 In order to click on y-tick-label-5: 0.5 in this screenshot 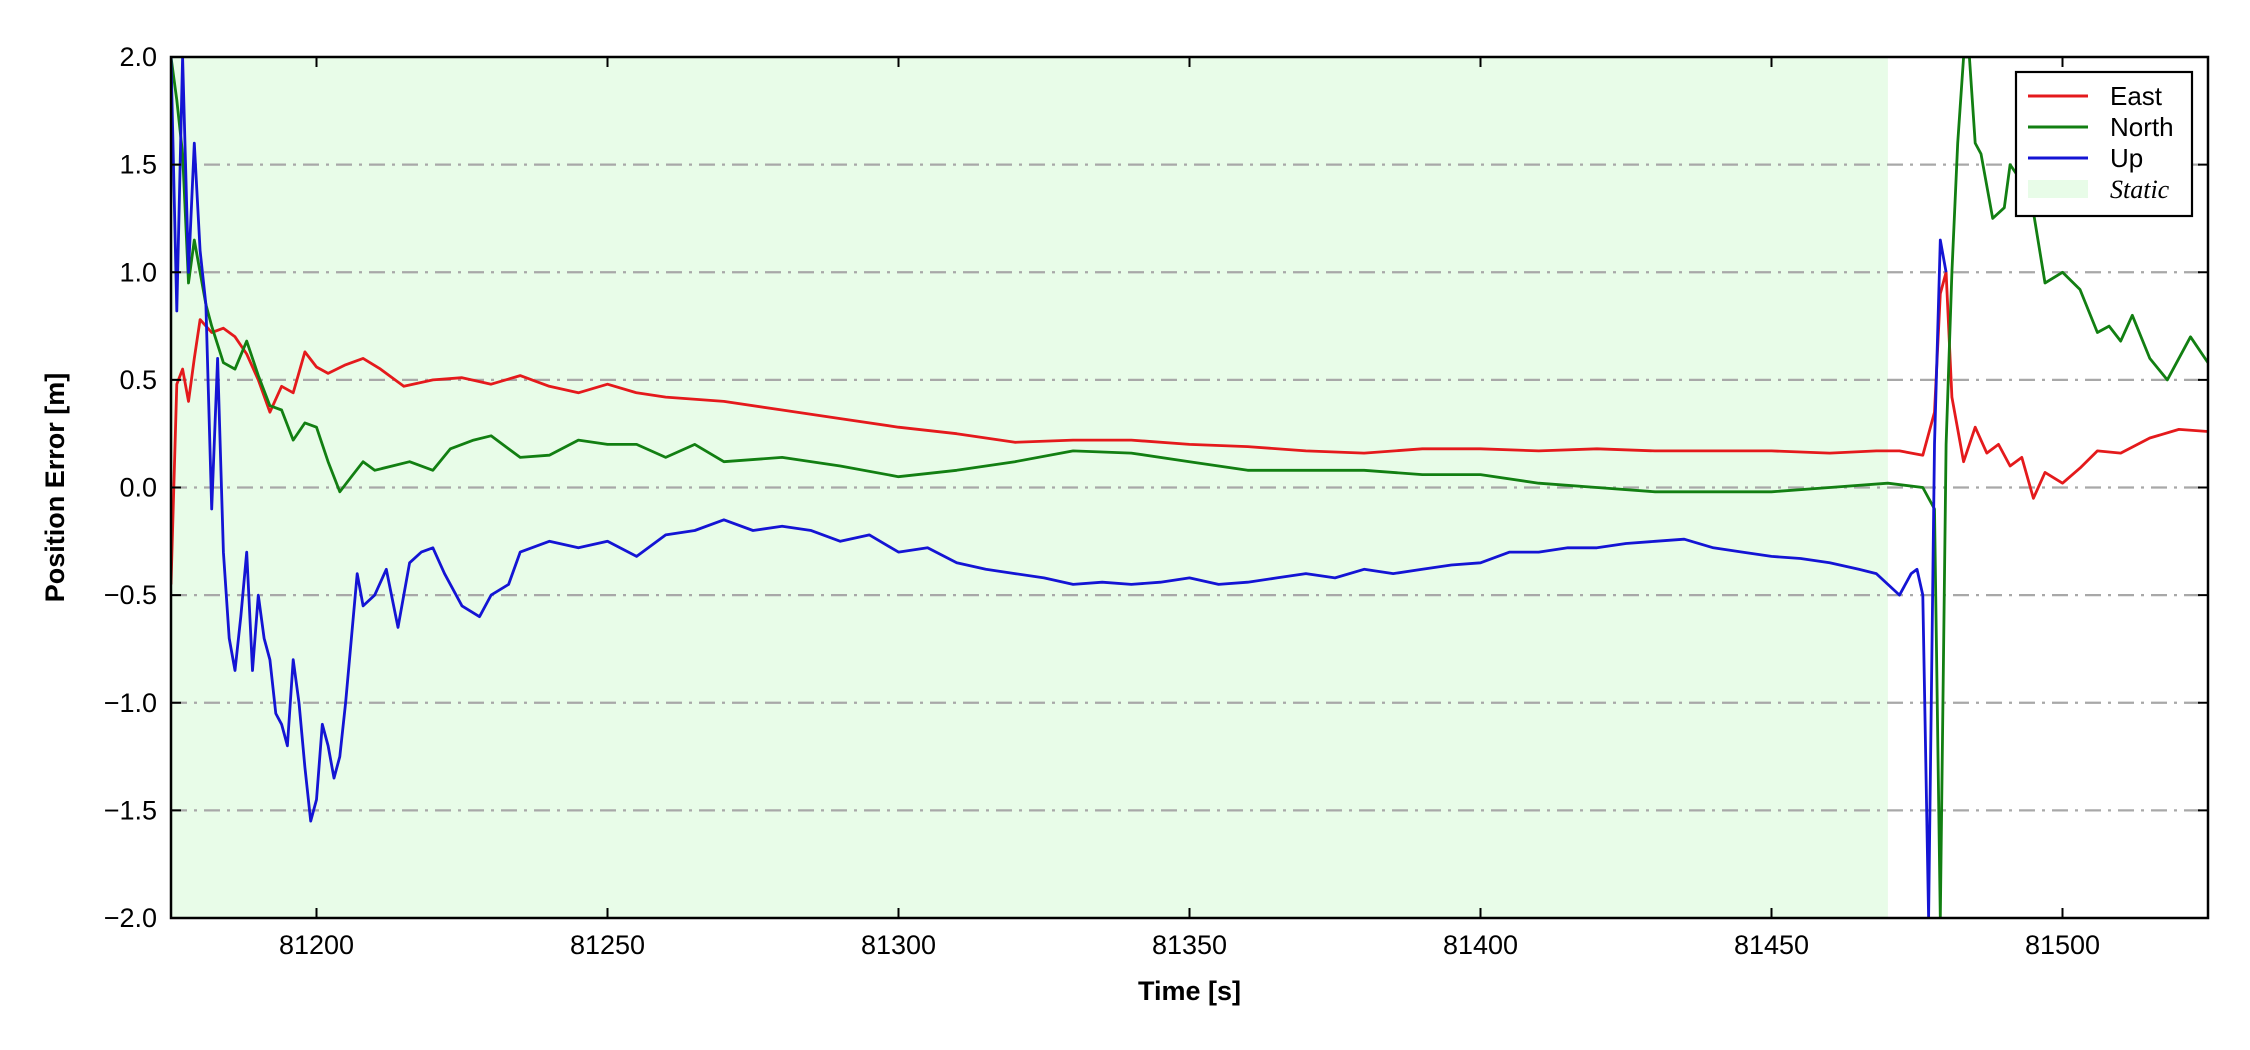, I will do `click(138, 380)`.